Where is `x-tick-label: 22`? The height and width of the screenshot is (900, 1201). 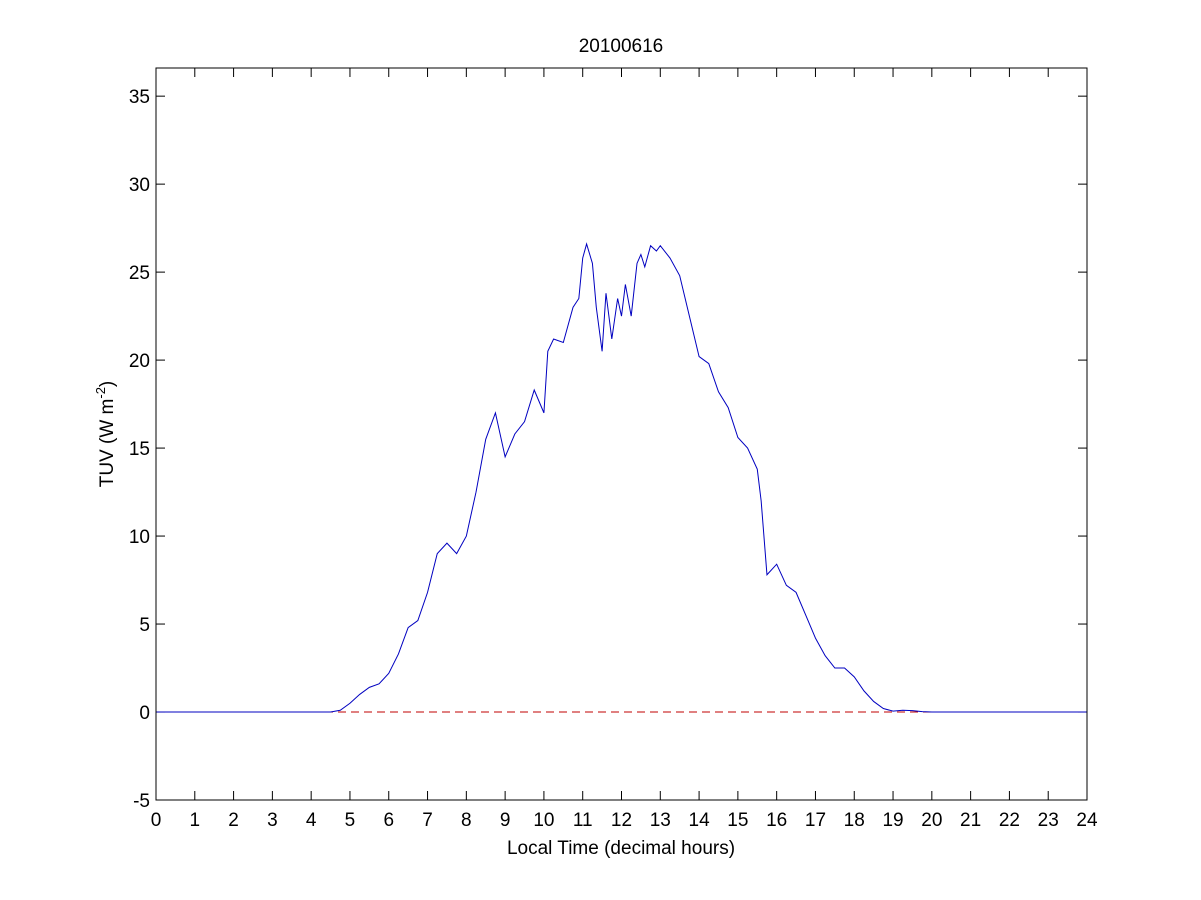 x-tick-label: 22 is located at coordinates (1009, 820).